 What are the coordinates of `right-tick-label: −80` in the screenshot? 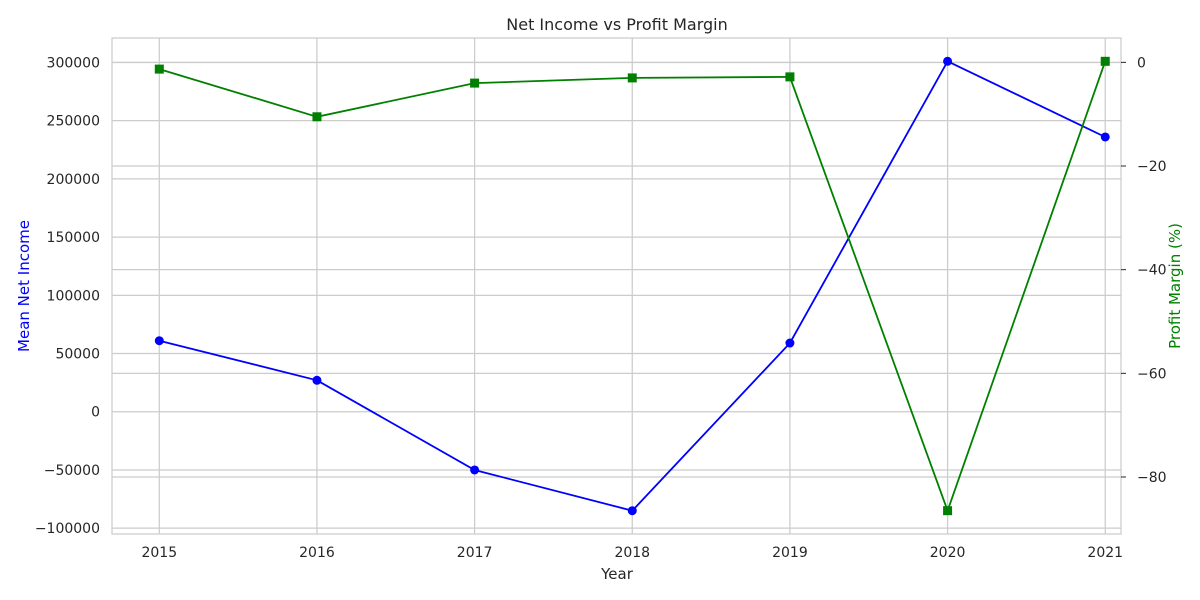 It's located at (1152, 478).